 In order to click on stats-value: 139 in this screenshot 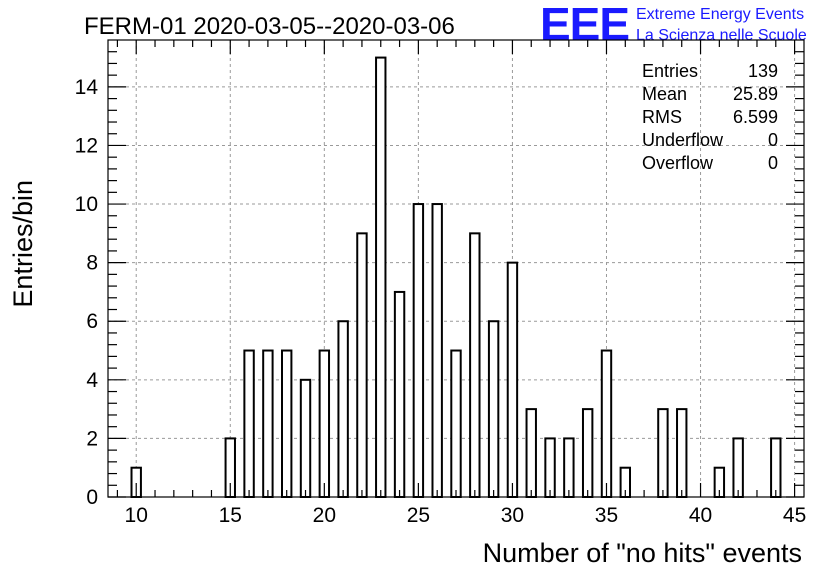, I will do `click(763, 71)`.